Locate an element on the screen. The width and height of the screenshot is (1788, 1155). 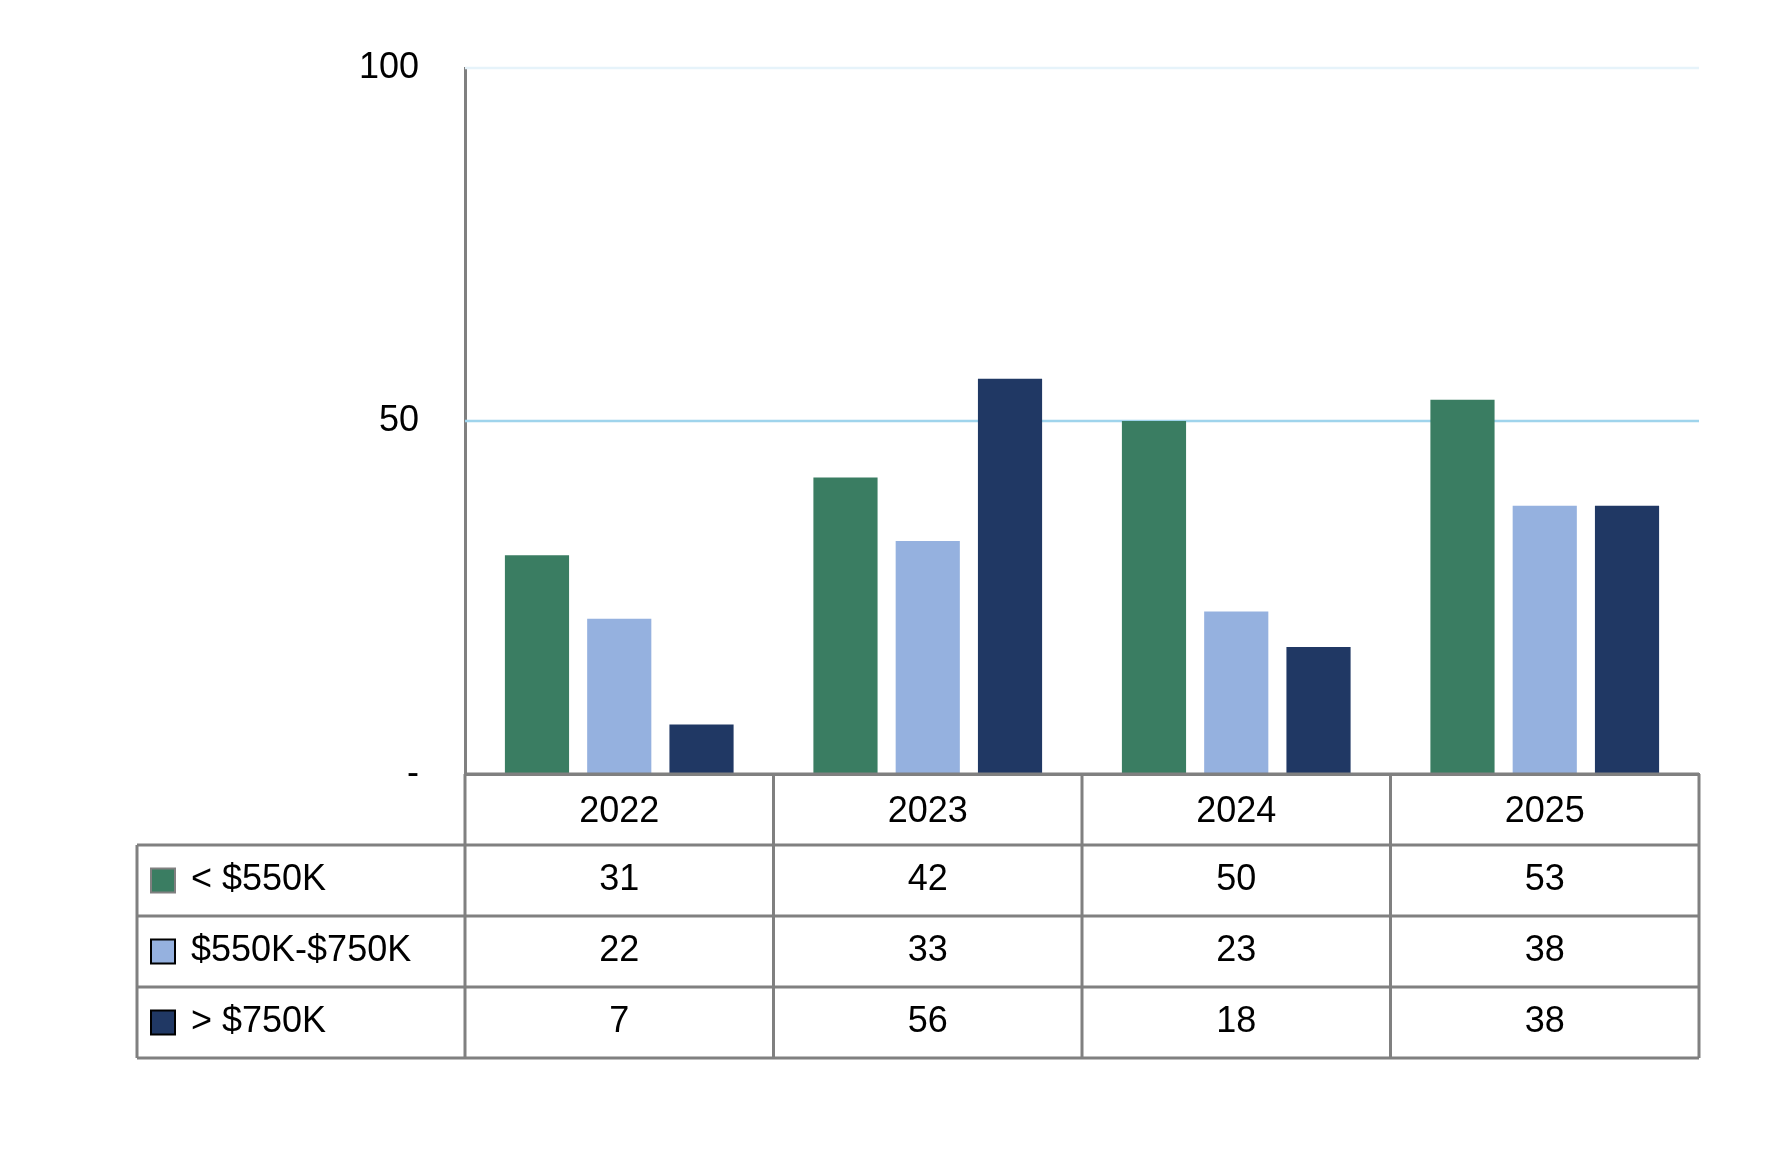
data-label: 53 is located at coordinates (1544, 878).